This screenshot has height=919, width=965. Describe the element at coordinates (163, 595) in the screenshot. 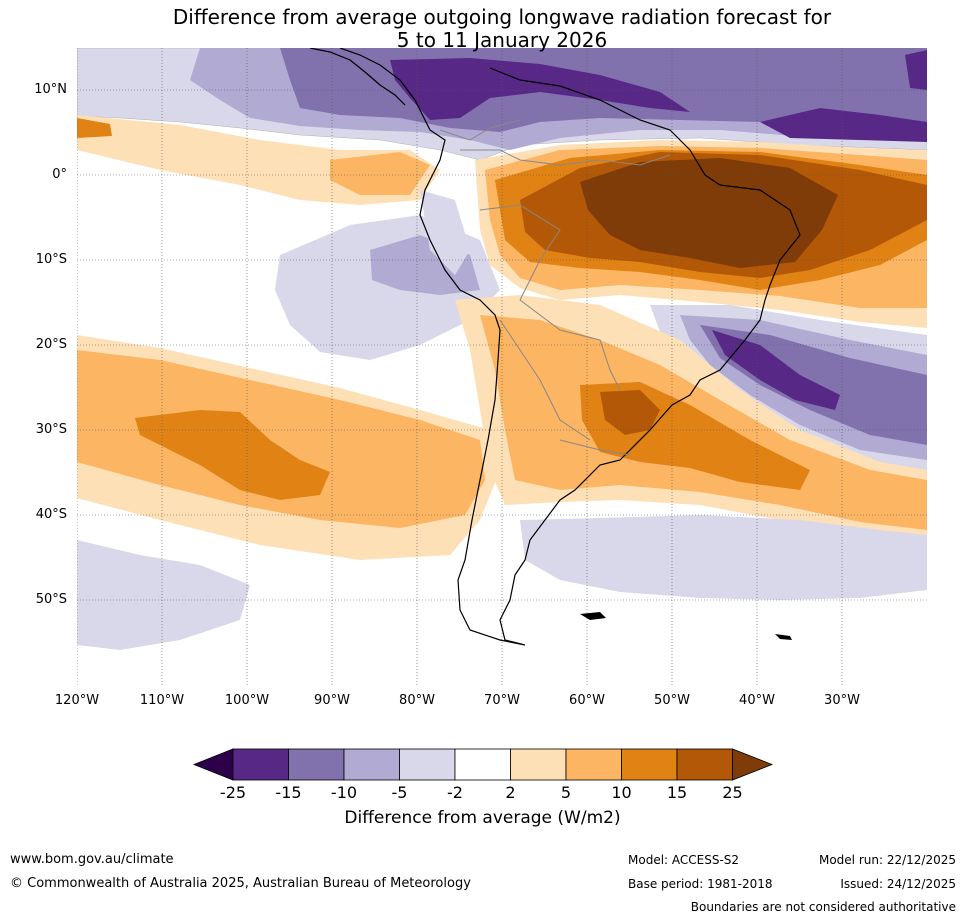

I see `anomaly-neg5-southern-pacific` at that location.